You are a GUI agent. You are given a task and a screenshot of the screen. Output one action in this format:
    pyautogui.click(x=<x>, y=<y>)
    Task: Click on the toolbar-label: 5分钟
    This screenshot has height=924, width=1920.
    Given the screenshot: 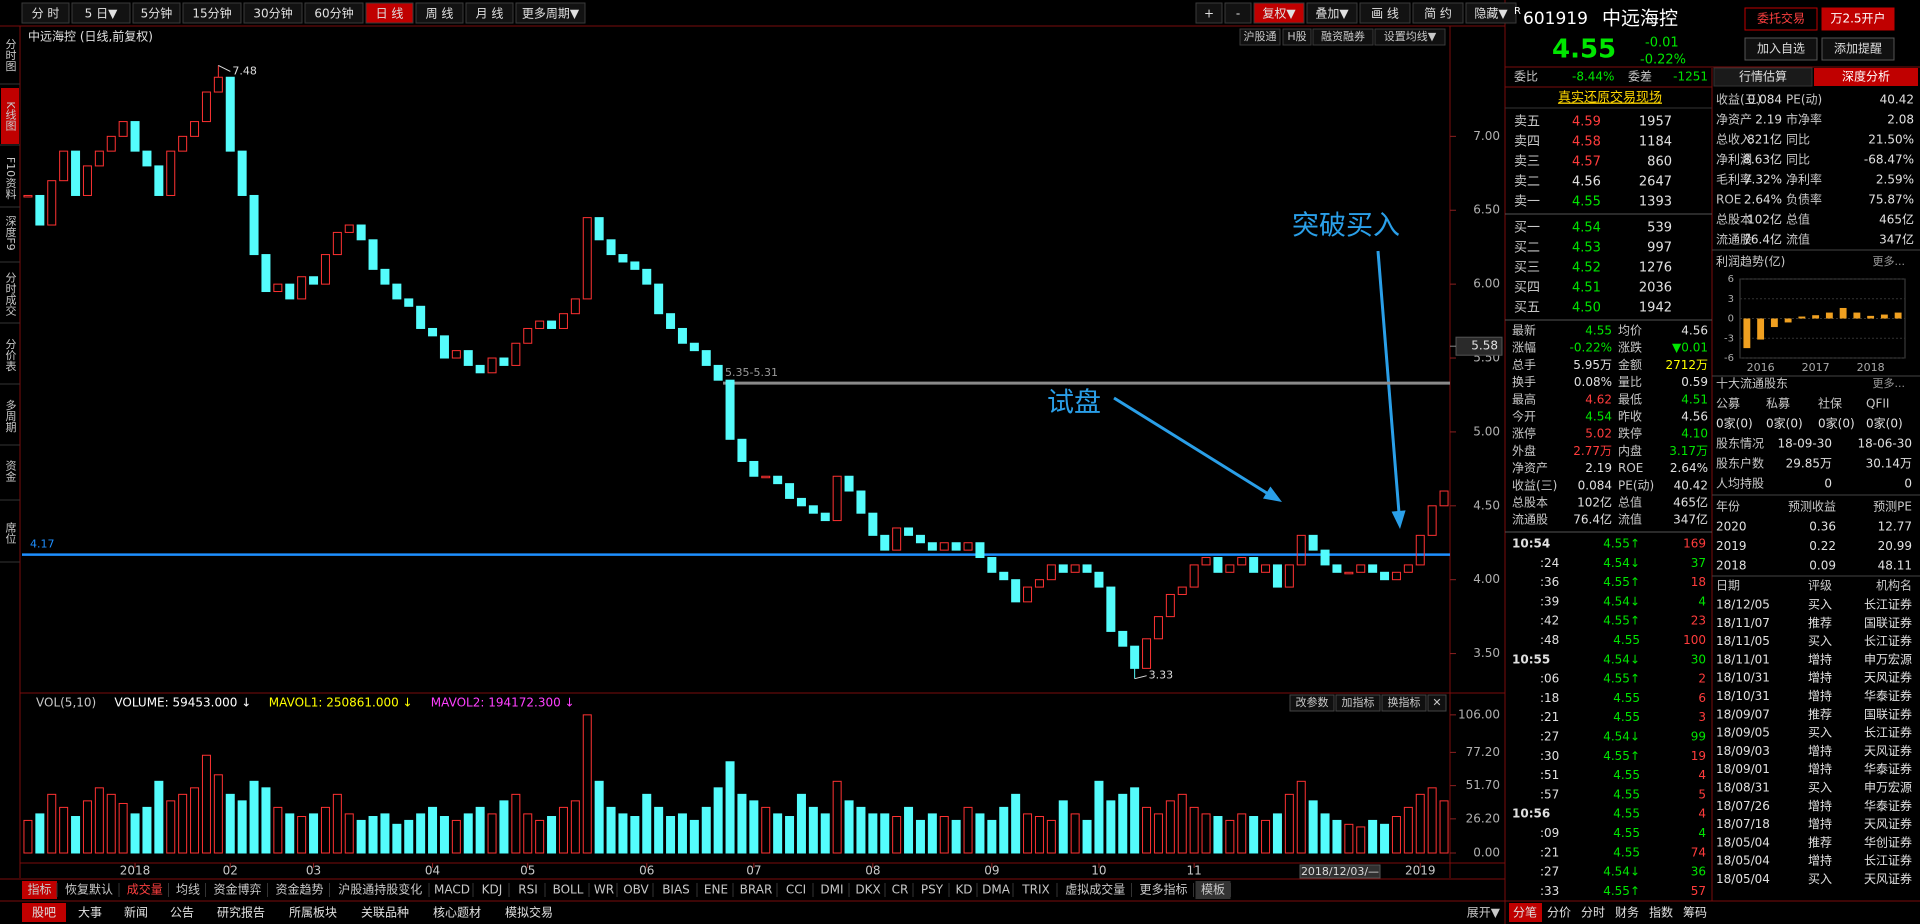 What is the action you would take?
    pyautogui.click(x=157, y=13)
    